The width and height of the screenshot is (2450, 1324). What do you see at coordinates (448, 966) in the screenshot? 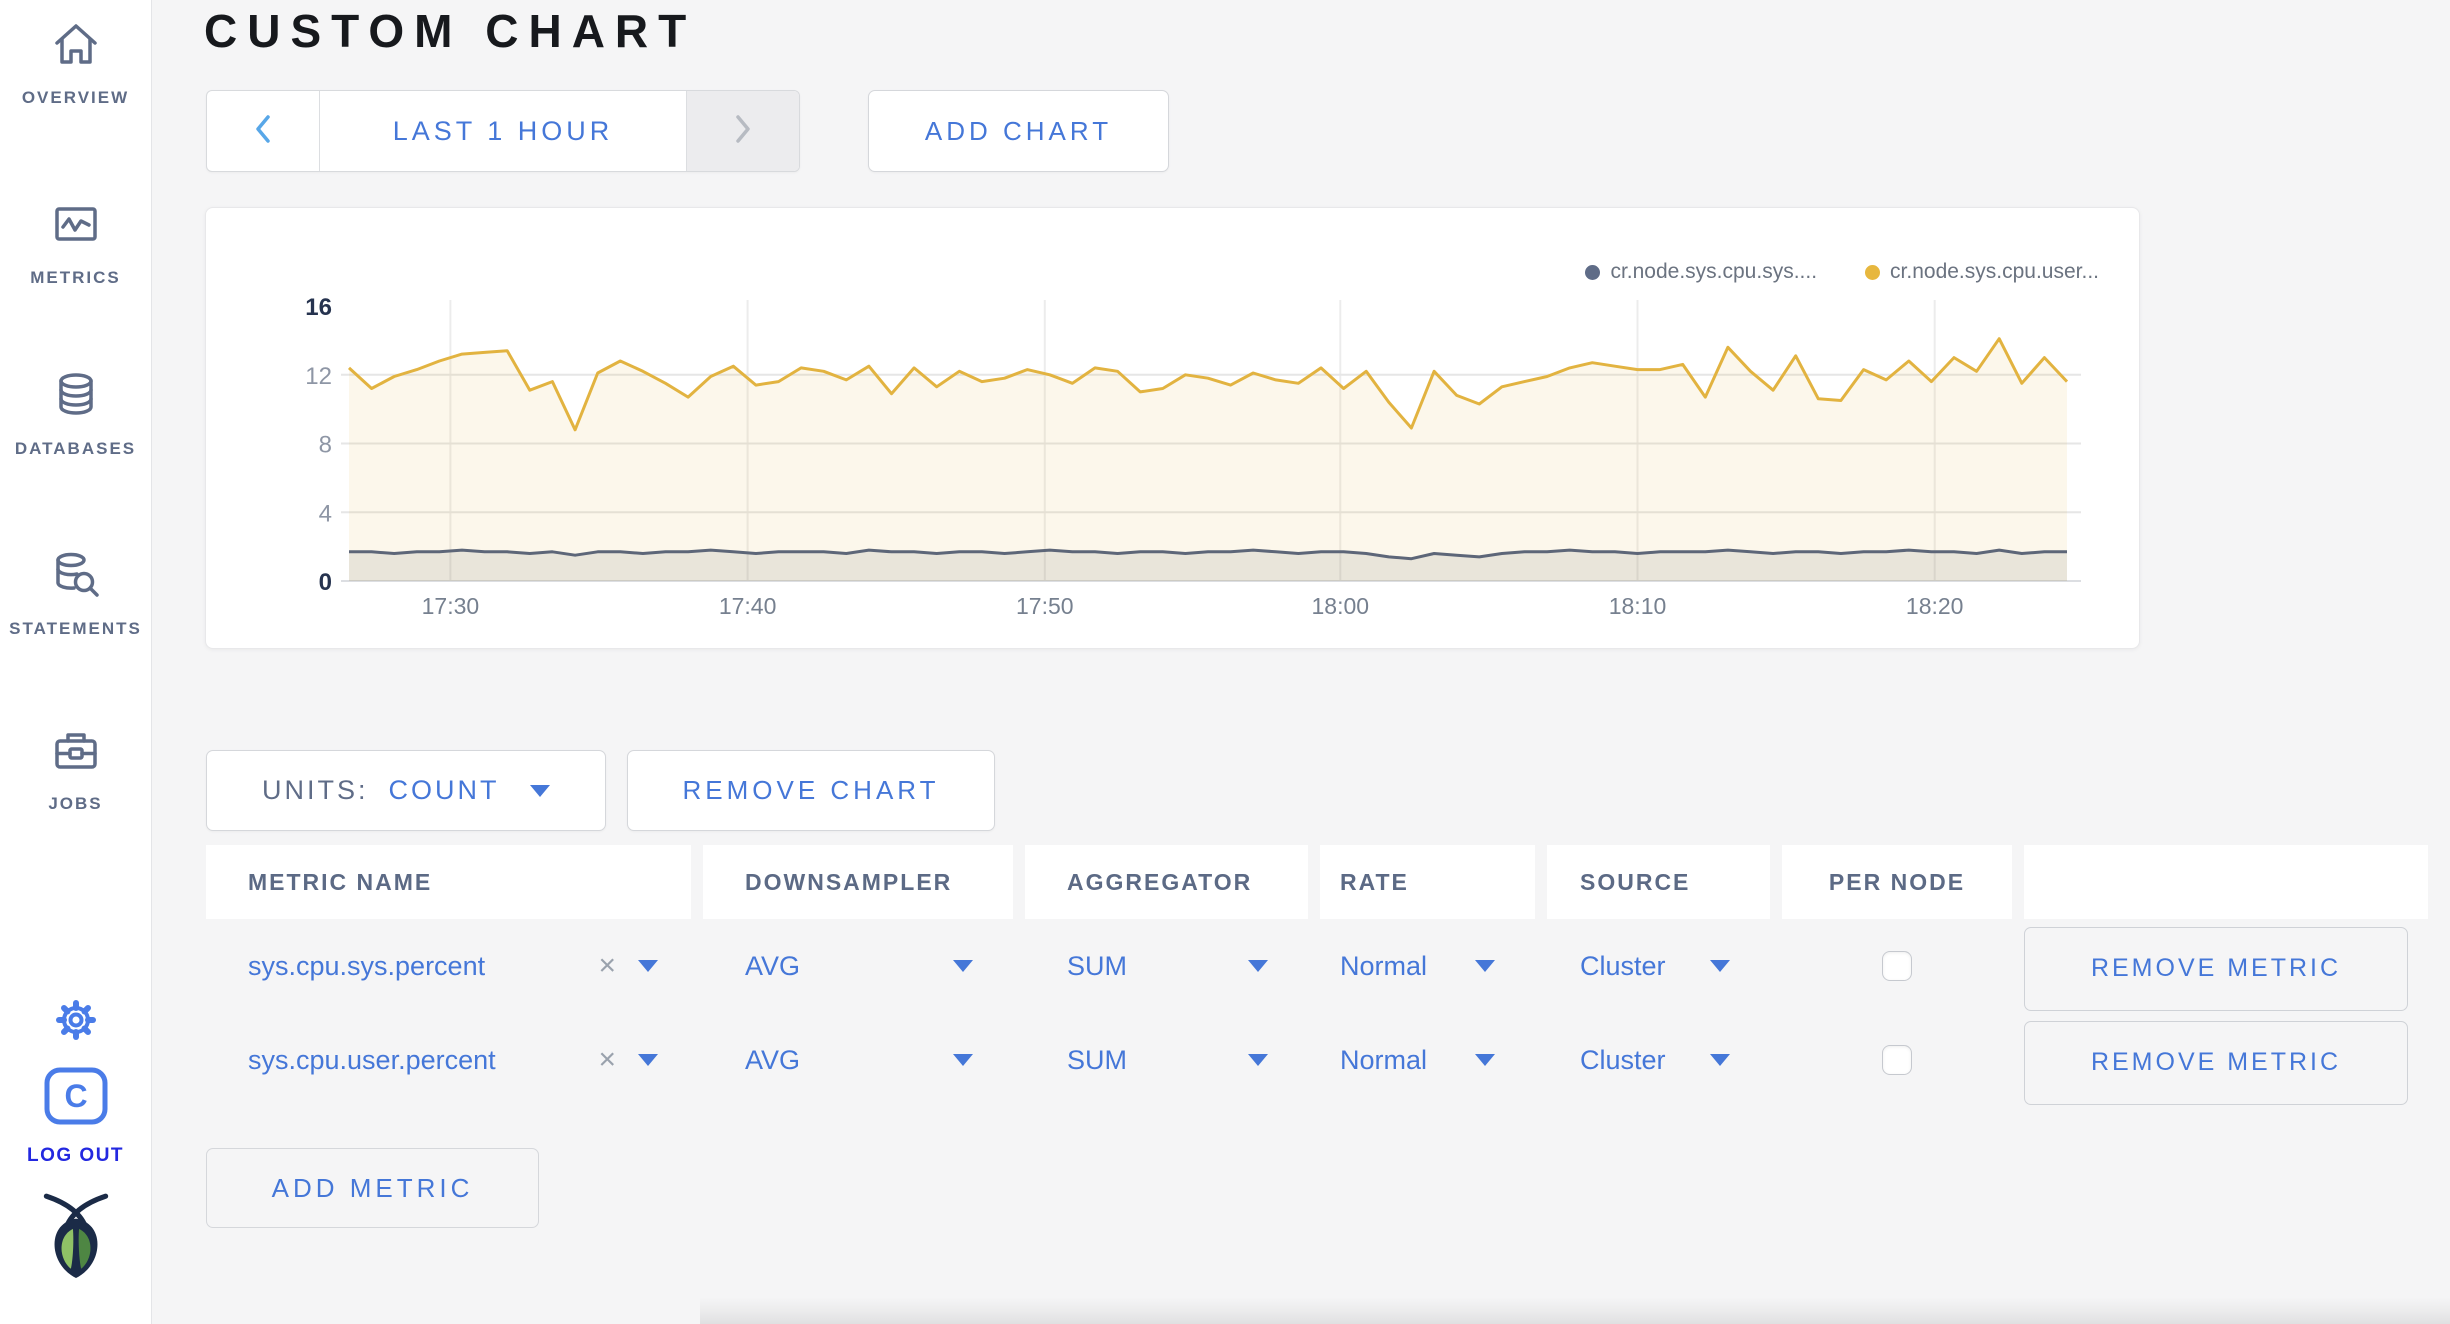
I see `metric-name-select: sys.cpu.sys.percent ×` at bounding box center [448, 966].